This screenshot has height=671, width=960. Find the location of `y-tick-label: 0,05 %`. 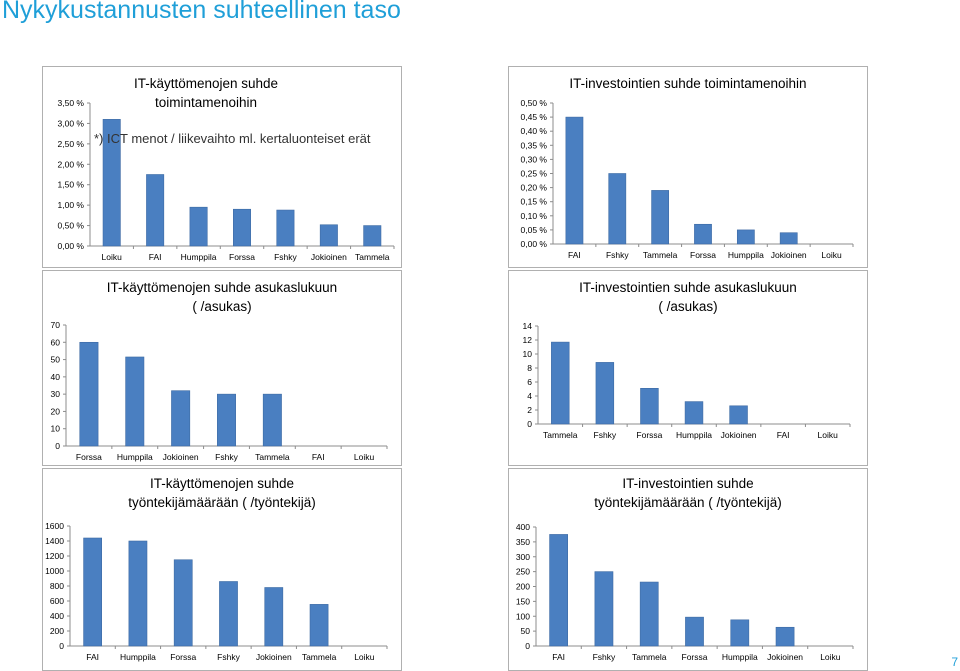

y-tick-label: 0,05 % is located at coordinates (534, 230).